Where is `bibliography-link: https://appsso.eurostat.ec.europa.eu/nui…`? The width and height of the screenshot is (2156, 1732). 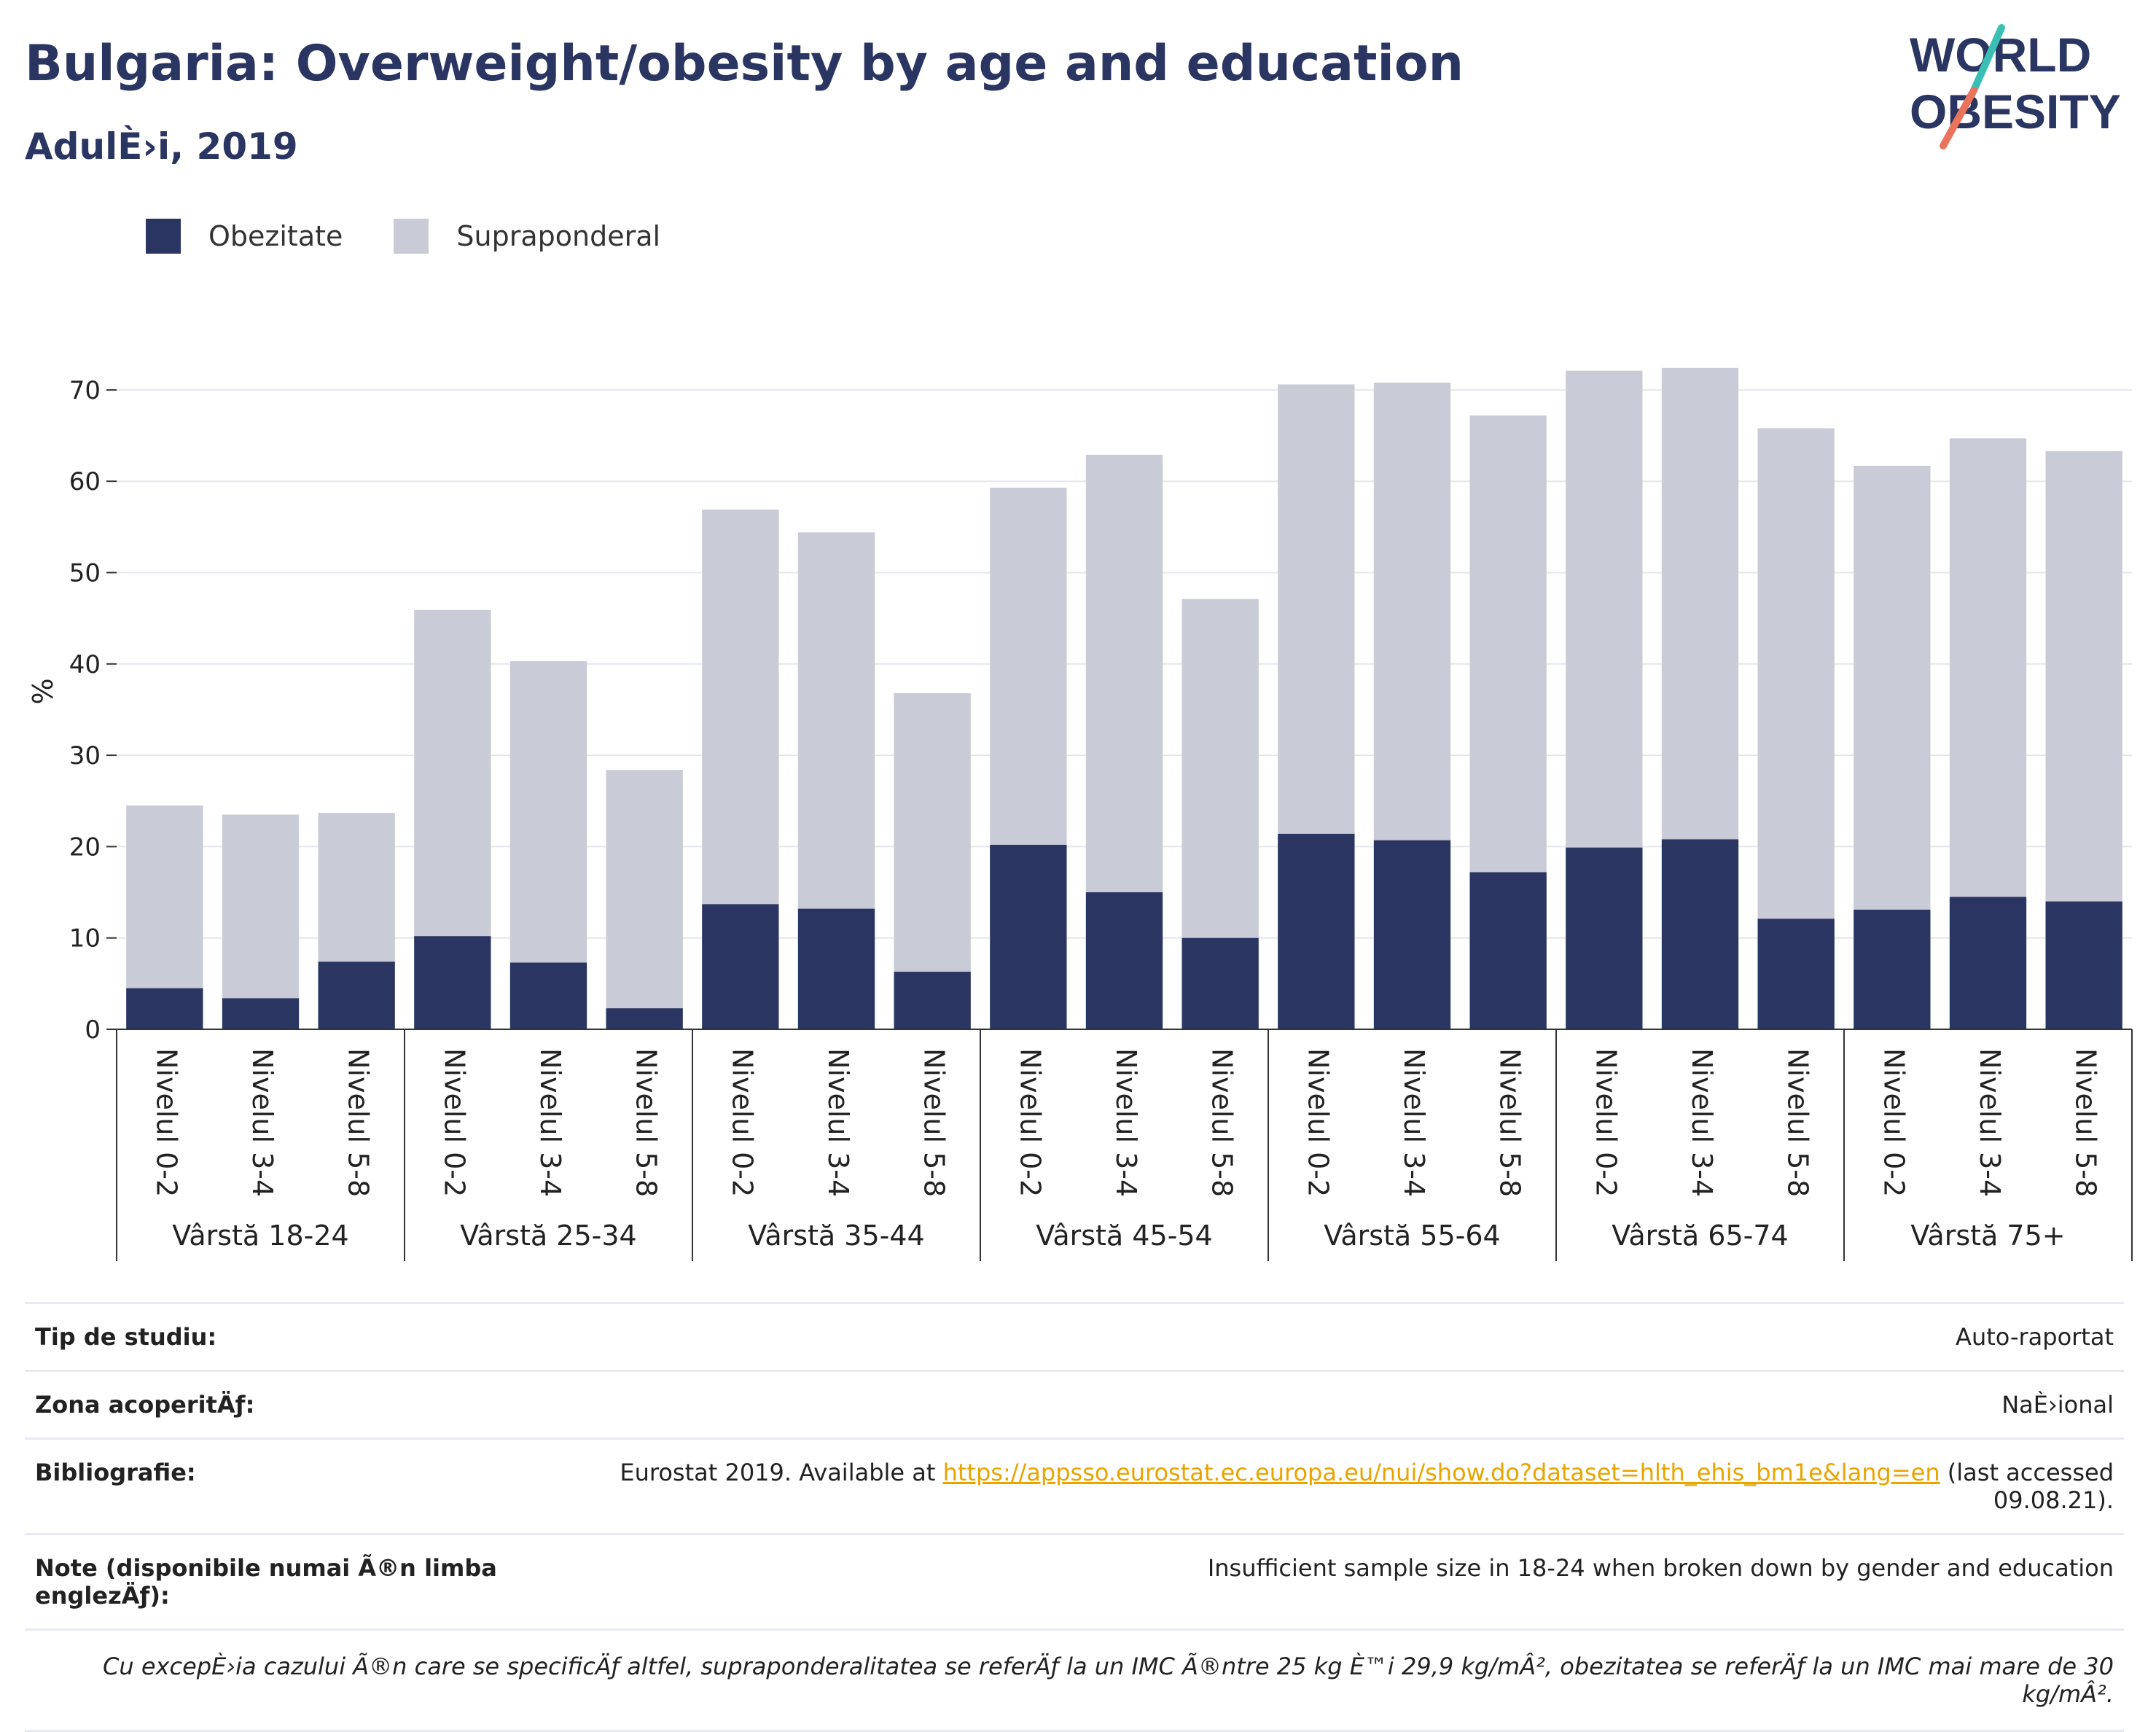
bibliography-link: https://appsso.eurostat.ec.europa.eu/nui… is located at coordinates (1441, 1472).